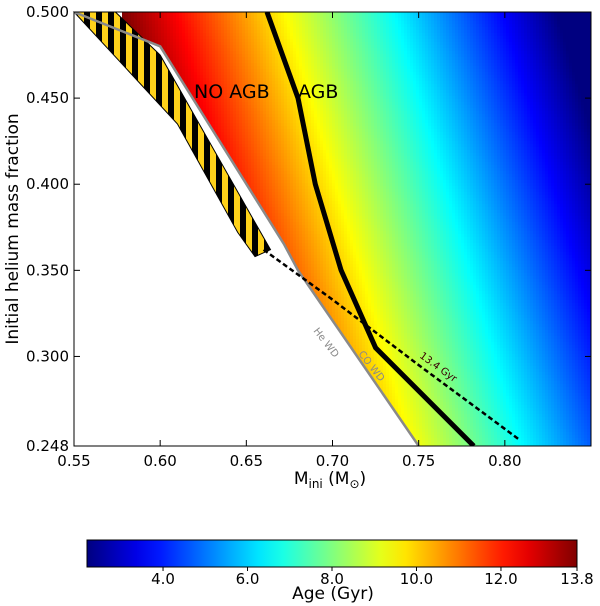  I want to click on colorbar-tick-label: 6.0, so click(248, 579).